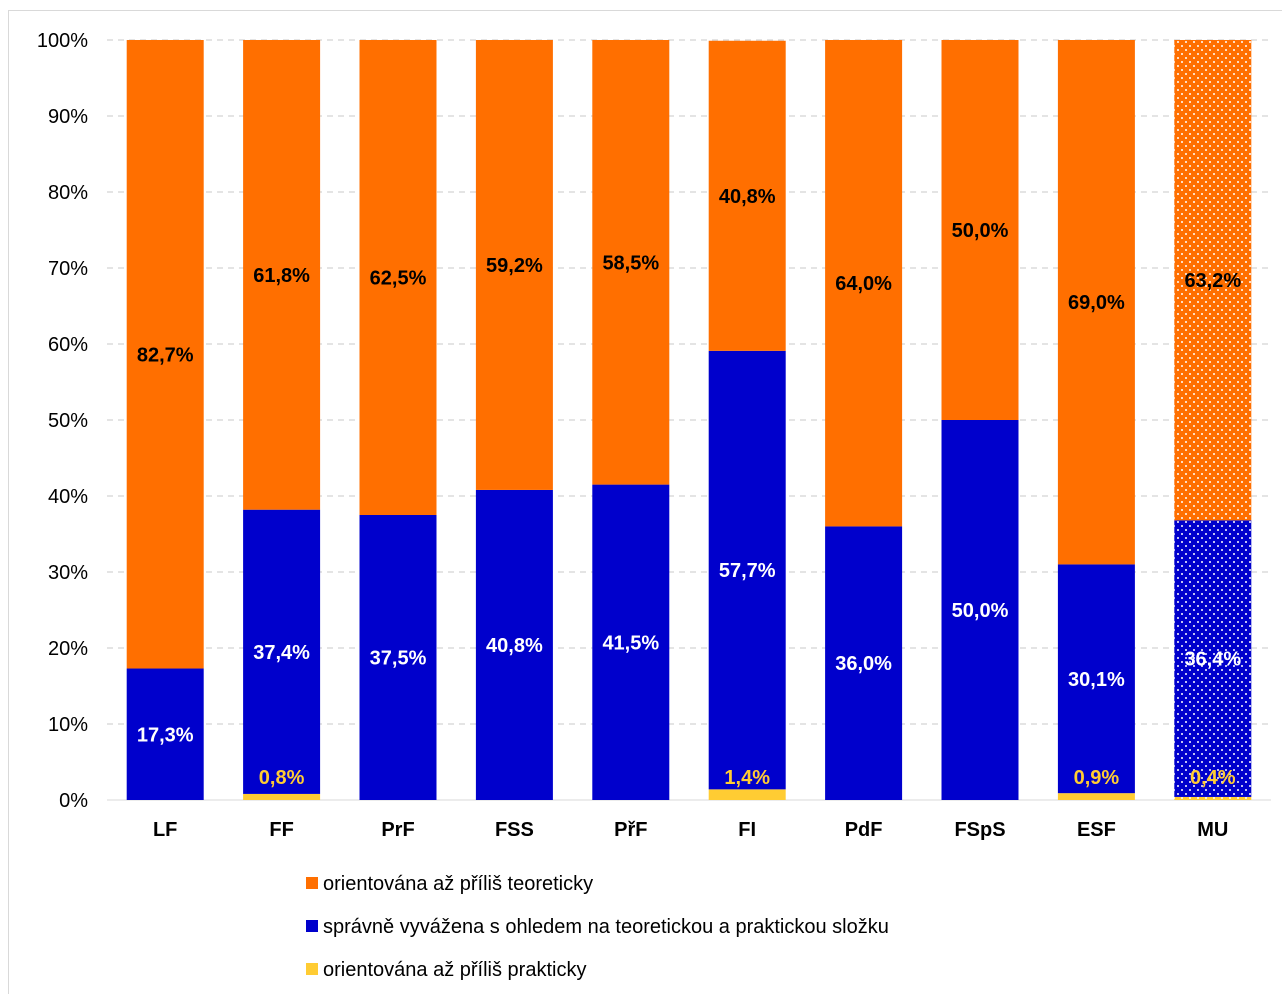  I want to click on data-label-LF-s1: 17,3%, so click(165, 735).